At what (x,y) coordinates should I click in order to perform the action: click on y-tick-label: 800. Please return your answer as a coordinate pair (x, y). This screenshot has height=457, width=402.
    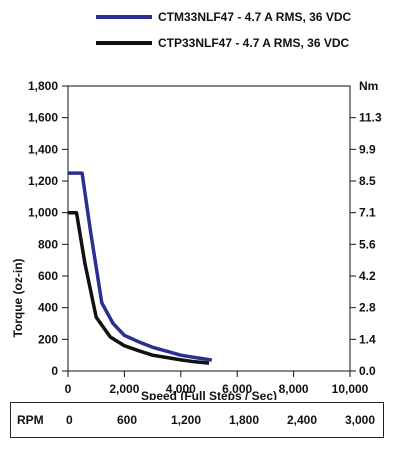
    Looking at the image, I should click on (48, 244).